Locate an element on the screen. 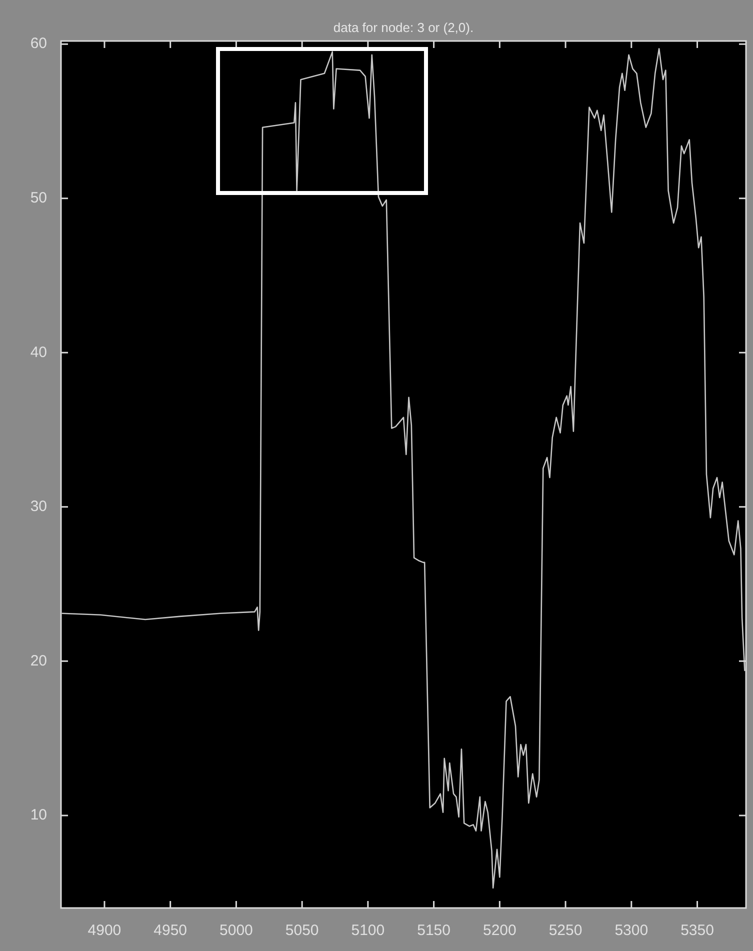  x-tick-label: 4950 is located at coordinates (171, 931).